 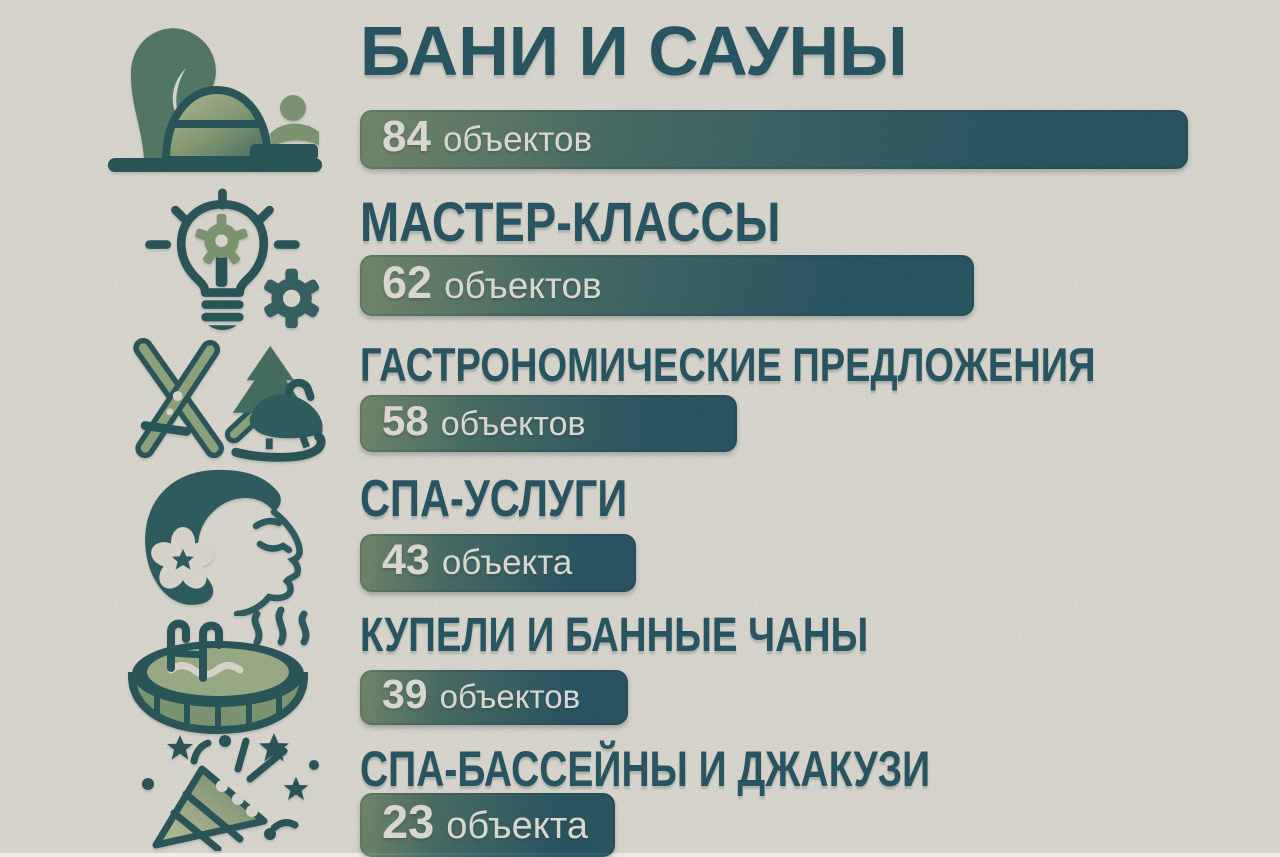 I want to click on count-bar: 39 объектов, so click(x=494, y=697).